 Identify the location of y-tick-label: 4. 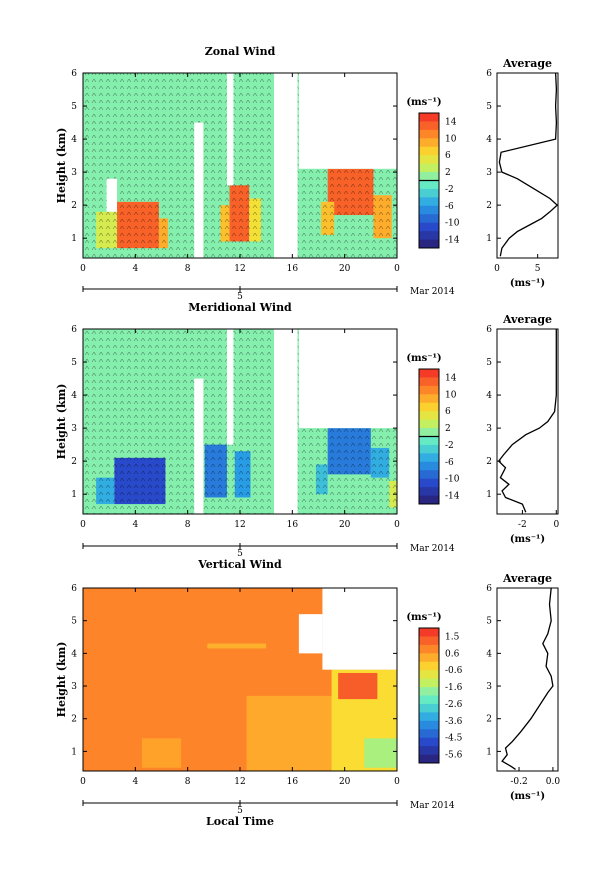
(74, 396).